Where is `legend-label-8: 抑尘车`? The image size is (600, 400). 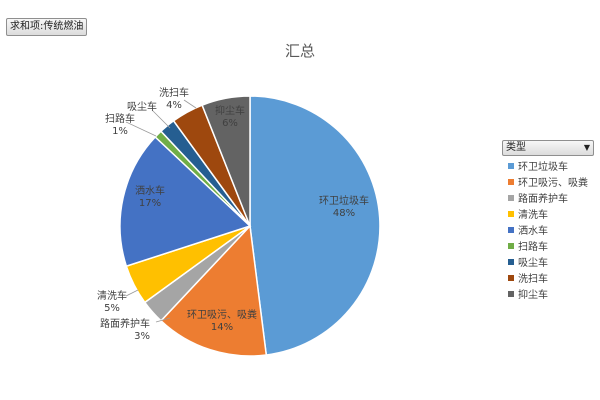
legend-label-8: 抑尘车 is located at coordinates (533, 295).